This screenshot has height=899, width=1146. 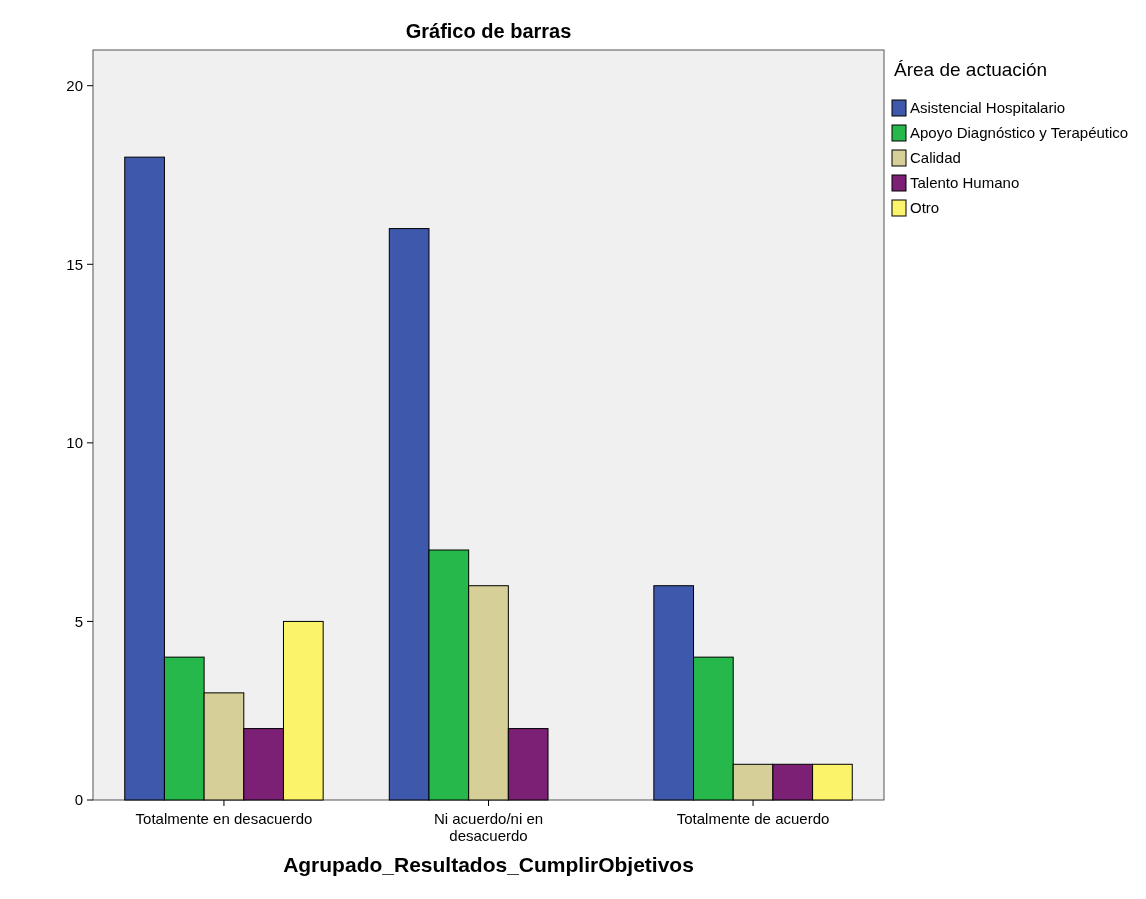 I want to click on x-tick-label: Totalmente en desacuerdo, so click(x=224, y=818).